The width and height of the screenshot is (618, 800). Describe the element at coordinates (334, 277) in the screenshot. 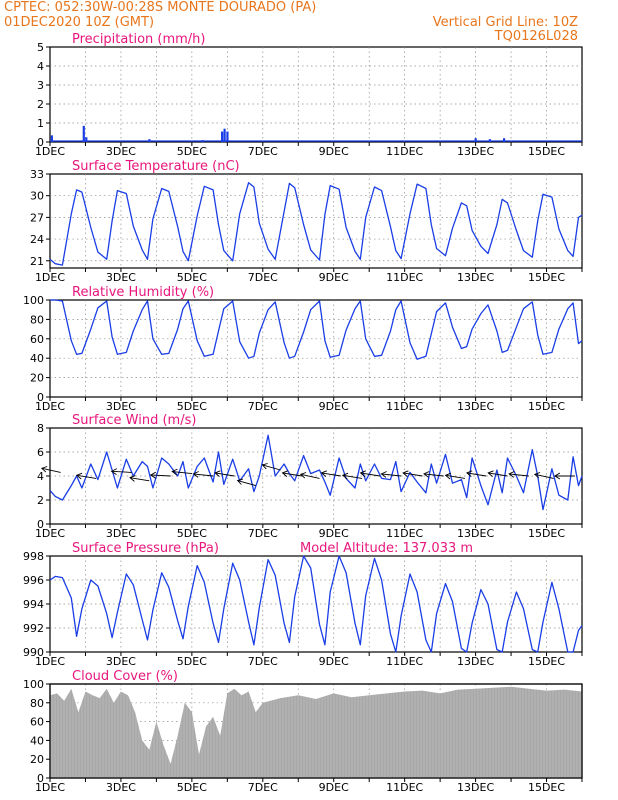

I see `surface-temperature-xtick-label: 9DEC` at that location.